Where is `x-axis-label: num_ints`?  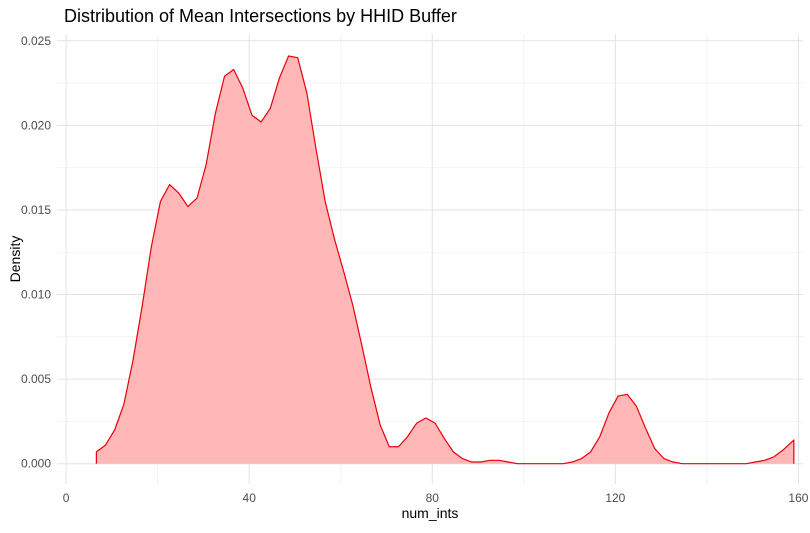 x-axis-label: num_ints is located at coordinates (430, 513).